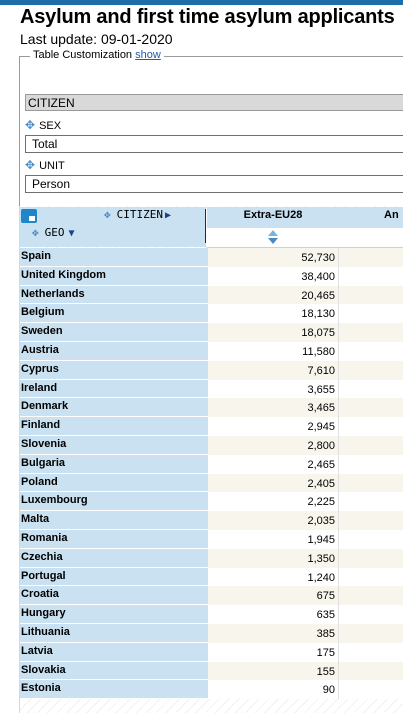  Describe the element at coordinates (211, 671) in the screenshot. I see `table-row: Slovakia 155` at that location.